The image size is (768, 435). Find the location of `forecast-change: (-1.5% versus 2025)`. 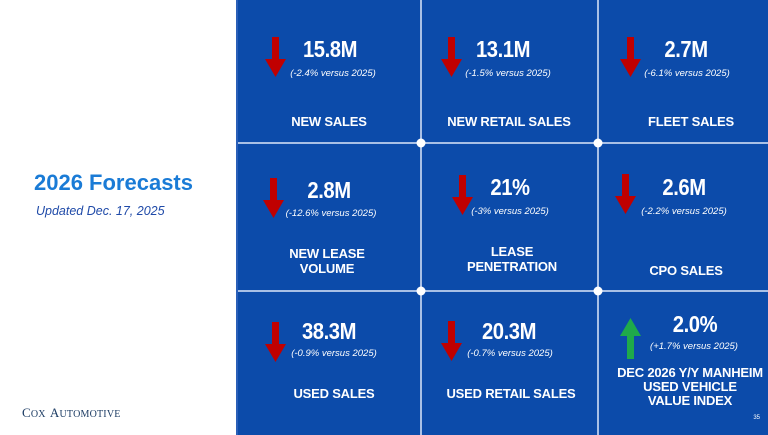

forecast-change: (-1.5% versus 2025) is located at coordinates (508, 73).